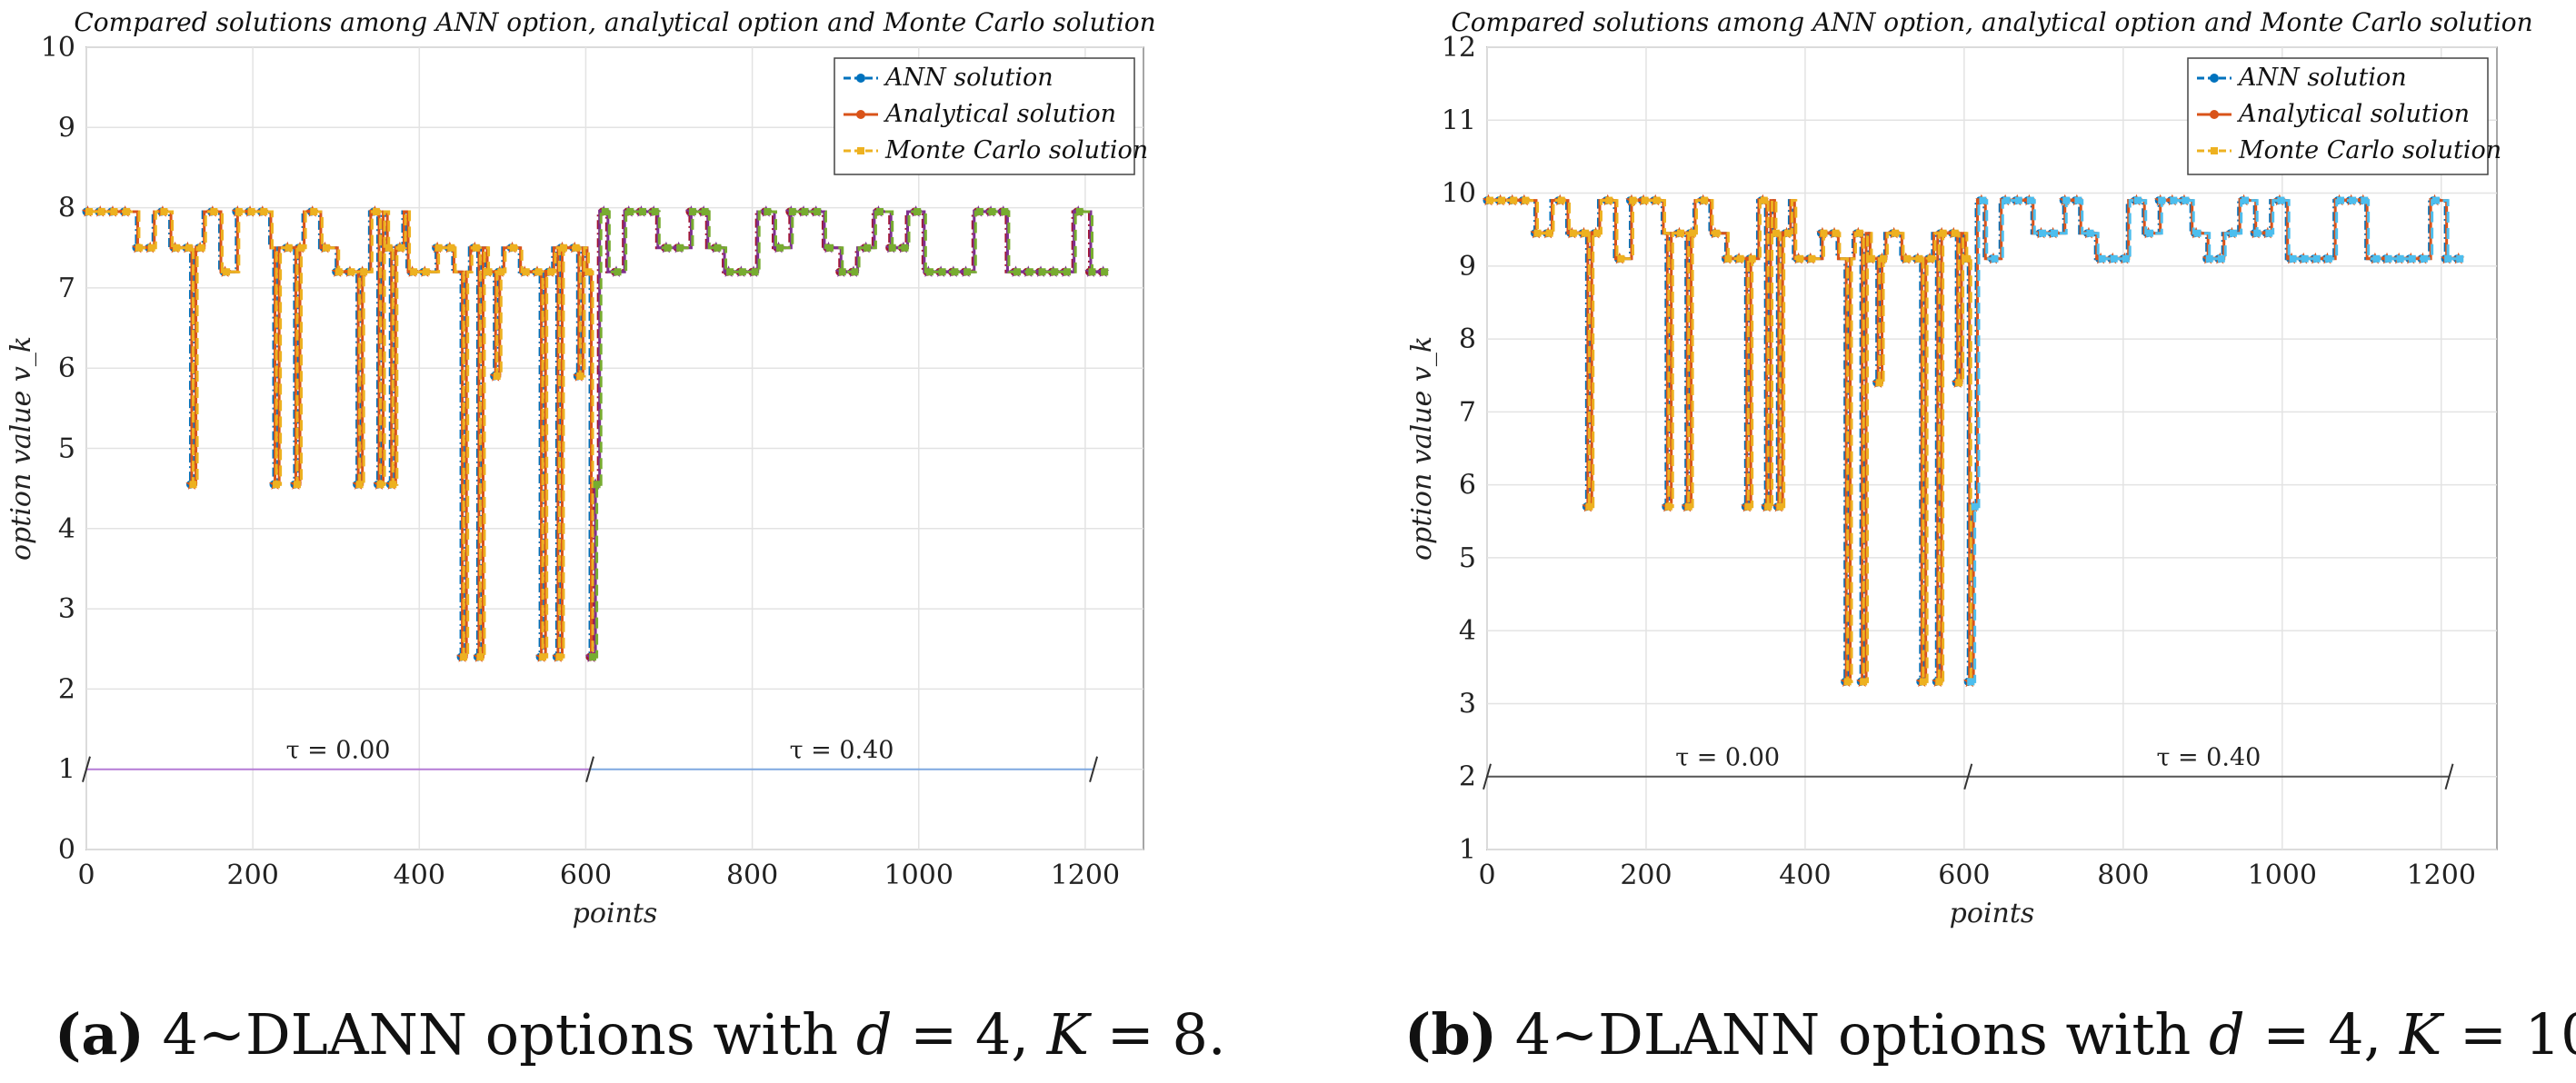 This screenshot has width=2576, height=1083. What do you see at coordinates (1422, 448) in the screenshot?
I see `y-axis-label: option value v_k` at bounding box center [1422, 448].